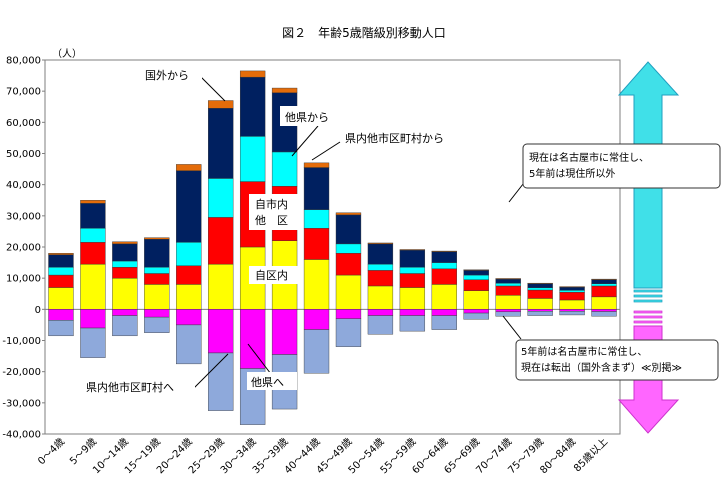 The image size is (728, 495). I want to click on y-axis-unit: （人）, so click(67, 54).